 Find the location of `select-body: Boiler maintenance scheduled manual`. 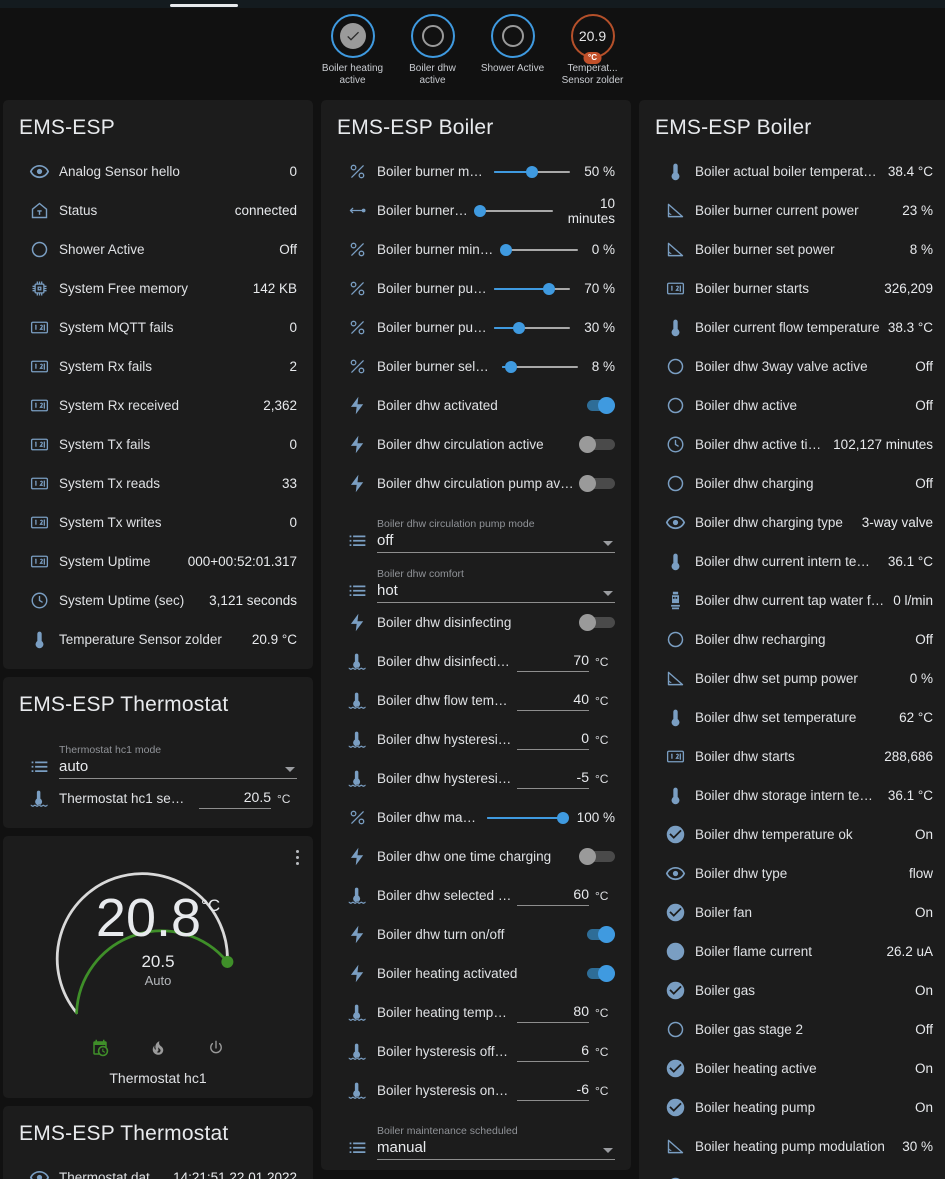

select-body: Boiler maintenance scheduled manual is located at coordinates (496, 1142).